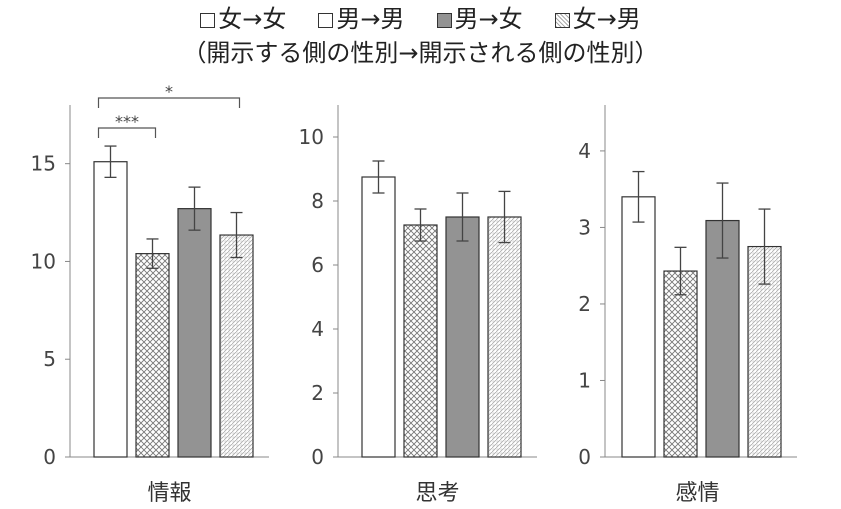 Image resolution: width=841 pixels, height=509 pixels. What do you see at coordinates (127, 121) in the screenshot?
I see `significance-label: ***` at bounding box center [127, 121].